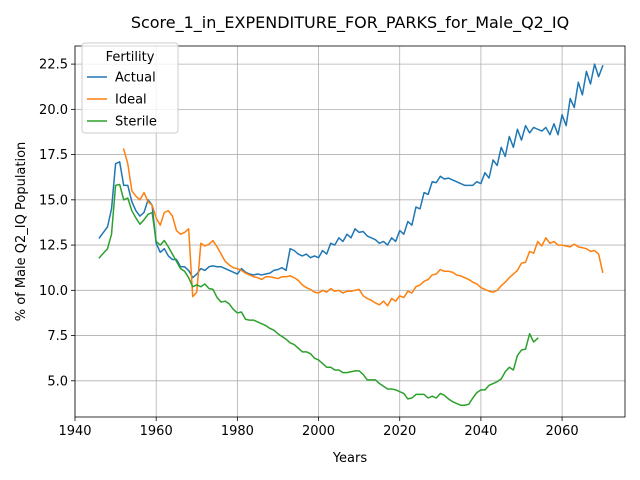 This screenshot has height=480, width=640. I want to click on y-tick-label: 20.0, so click(53, 110).